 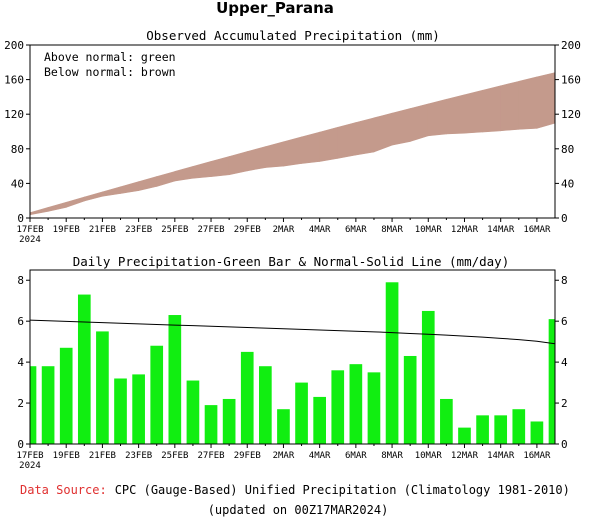 What do you see at coordinates (501, 456) in the screenshot?
I see `daily-xtick-label: 14MAR` at bounding box center [501, 456].